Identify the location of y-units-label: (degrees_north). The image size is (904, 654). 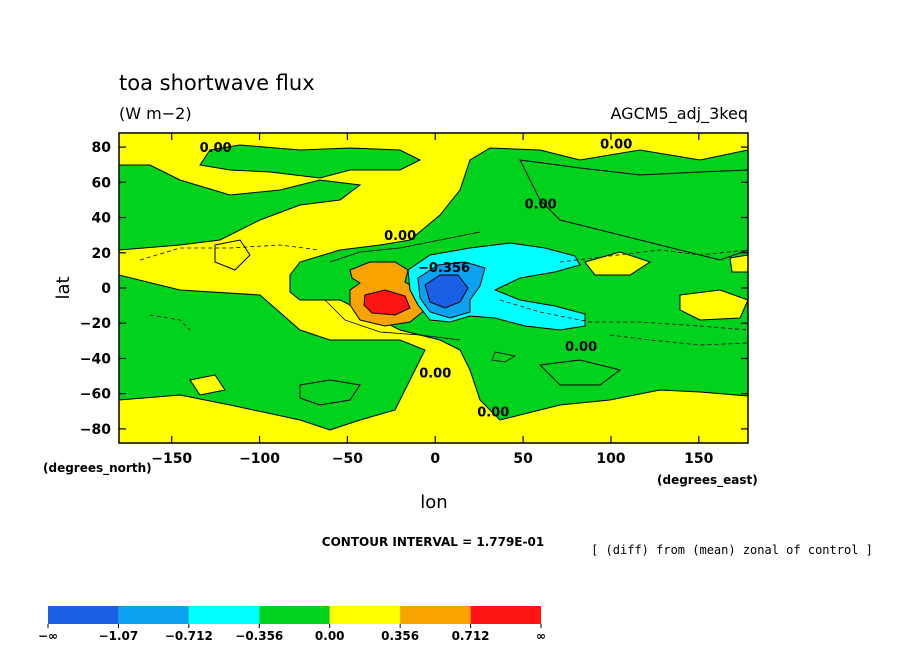
(97, 468).